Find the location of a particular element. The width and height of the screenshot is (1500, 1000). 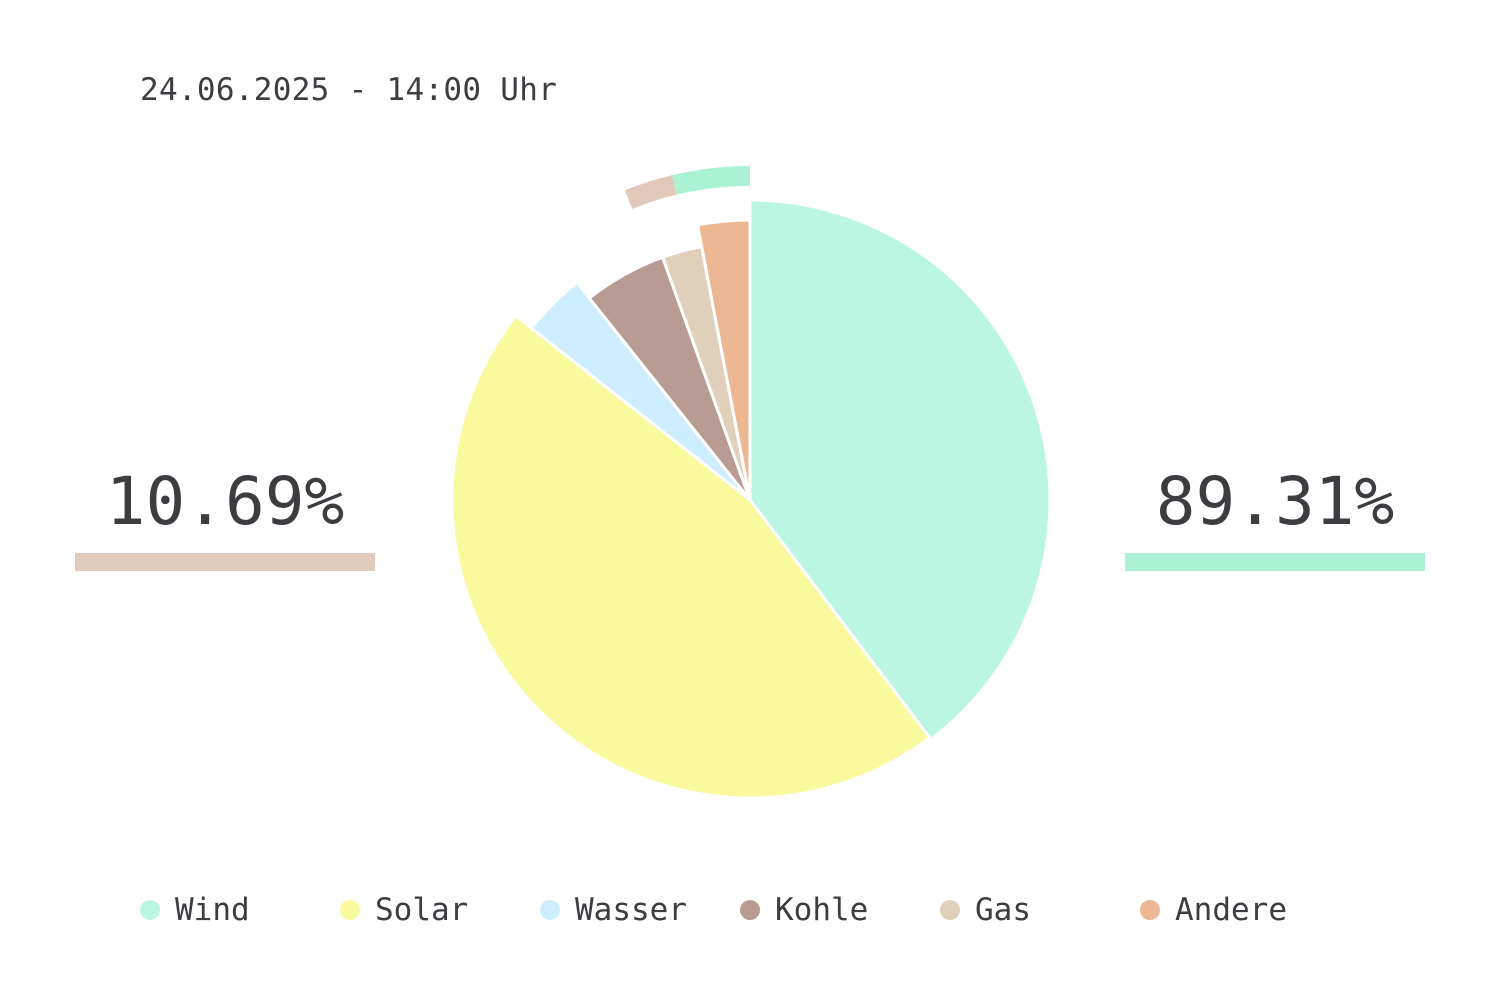

outer-ring-renewable is located at coordinates (711, 180).